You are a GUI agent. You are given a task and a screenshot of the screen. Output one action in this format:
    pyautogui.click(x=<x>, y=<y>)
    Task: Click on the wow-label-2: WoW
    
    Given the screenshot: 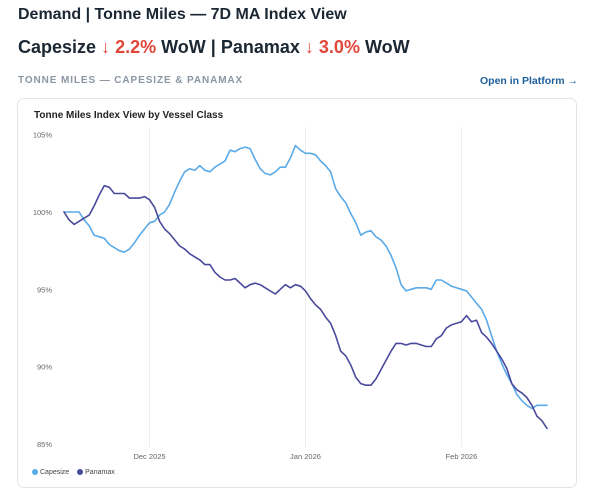 What is the action you would take?
    pyautogui.click(x=387, y=47)
    